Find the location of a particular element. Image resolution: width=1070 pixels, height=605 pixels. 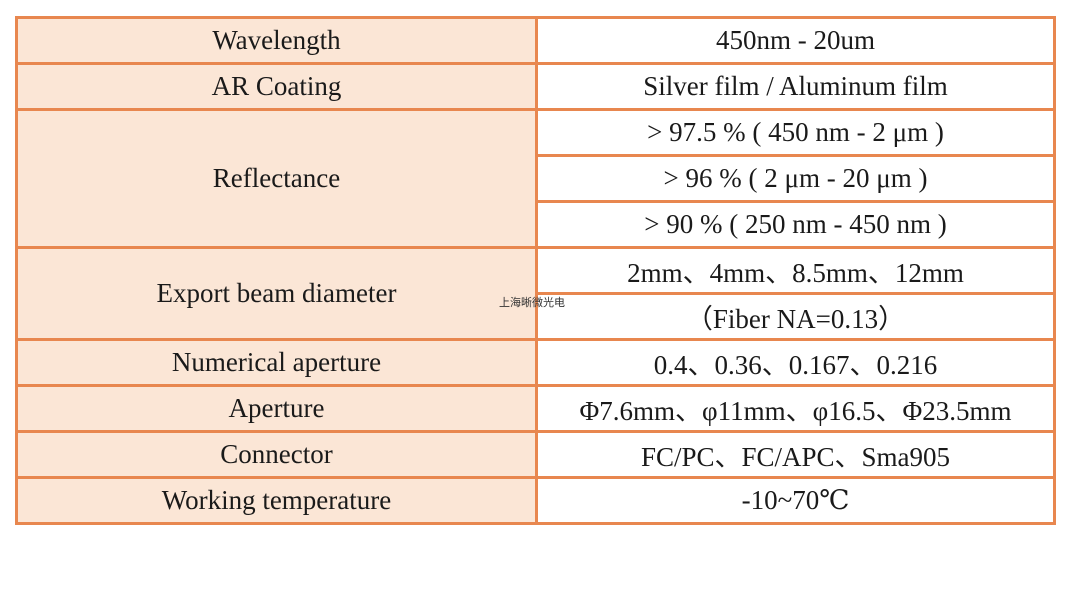

aperture-label: Aperture is located at coordinates (276, 408).